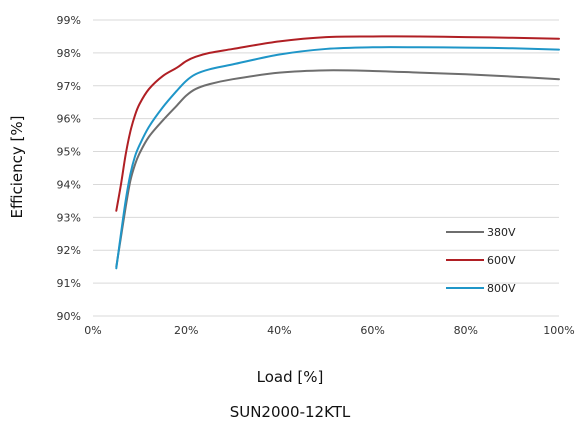 This screenshot has width=577, height=424. Describe the element at coordinates (92, 330) in the screenshot. I see `x-tick-label: 0%` at that location.